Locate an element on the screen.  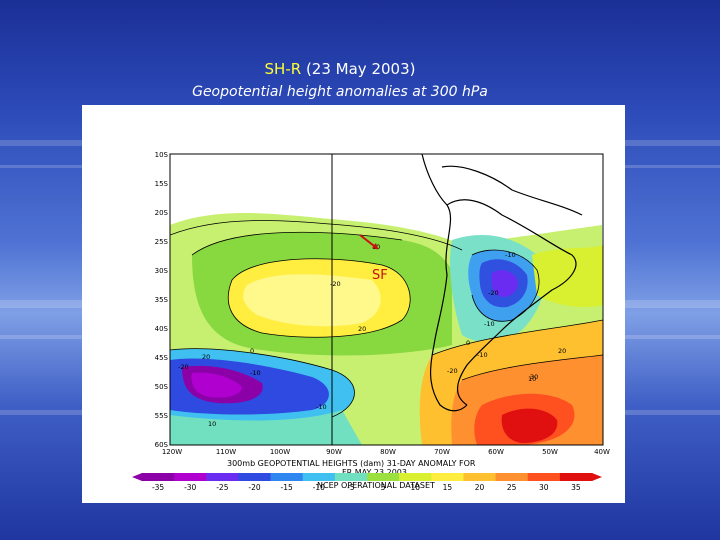
lat-label: 45S is located at coordinates (162, 358).